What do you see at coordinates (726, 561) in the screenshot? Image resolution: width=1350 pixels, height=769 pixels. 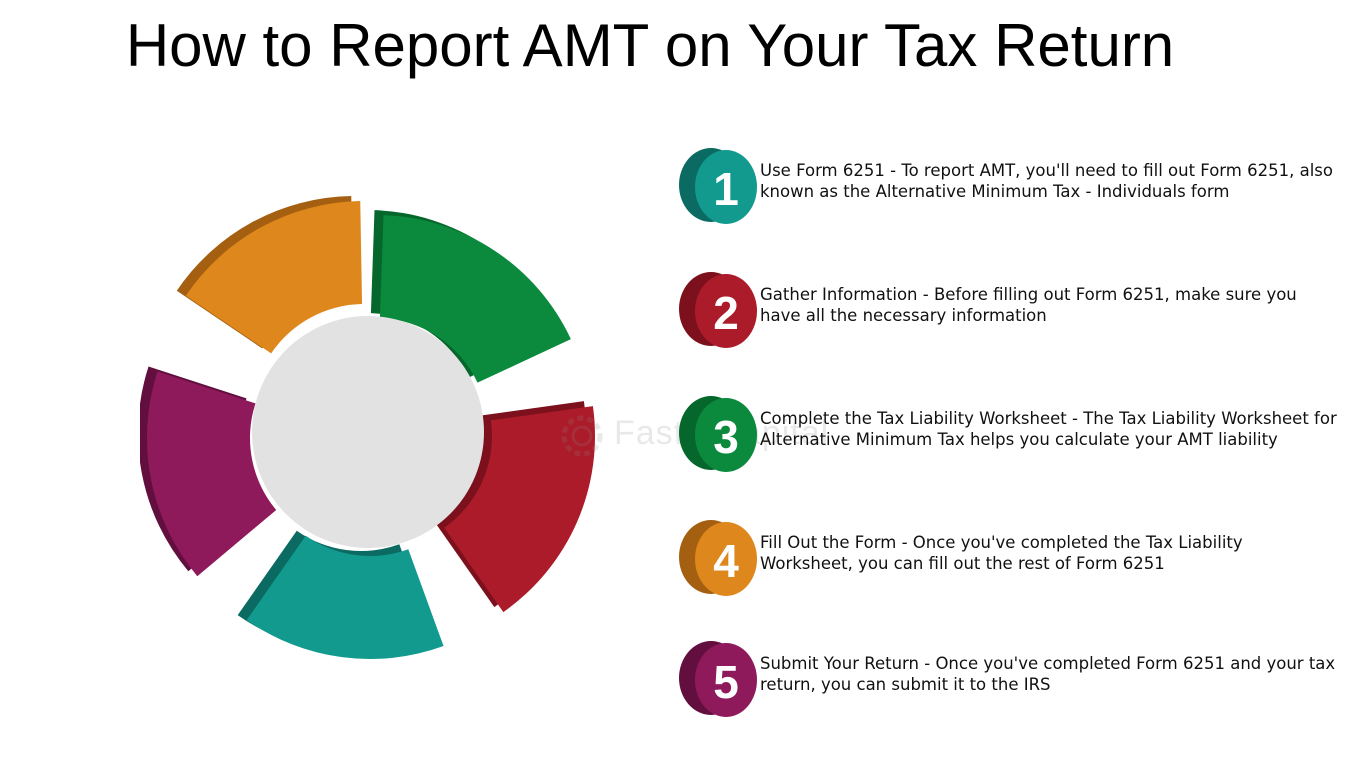 I see `step-number: 4` at bounding box center [726, 561].